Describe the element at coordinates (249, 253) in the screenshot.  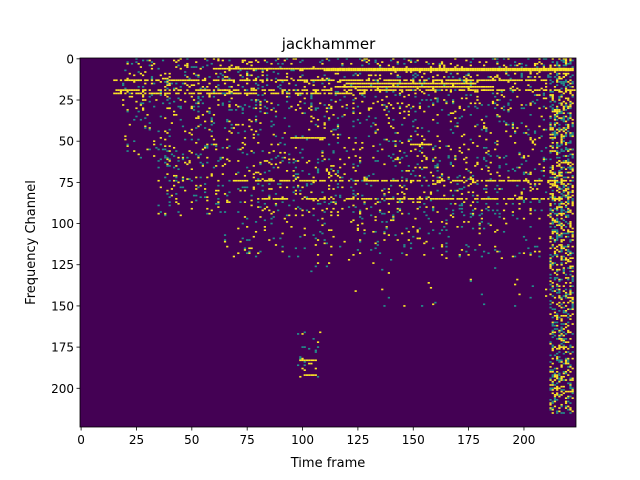
I see `heatmap-cell-2023` at that location.